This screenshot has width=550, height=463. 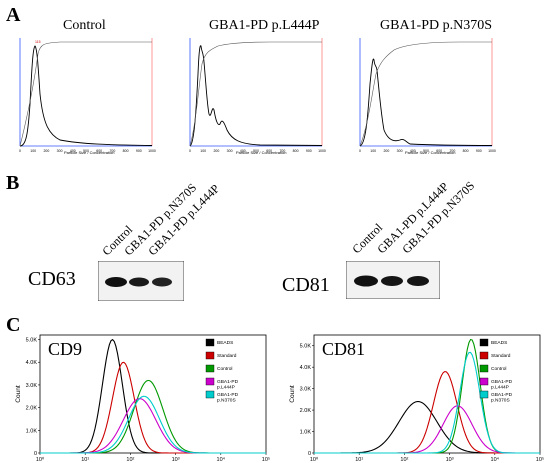 I want to click on panel-letter-c: C, so click(x=13, y=325).